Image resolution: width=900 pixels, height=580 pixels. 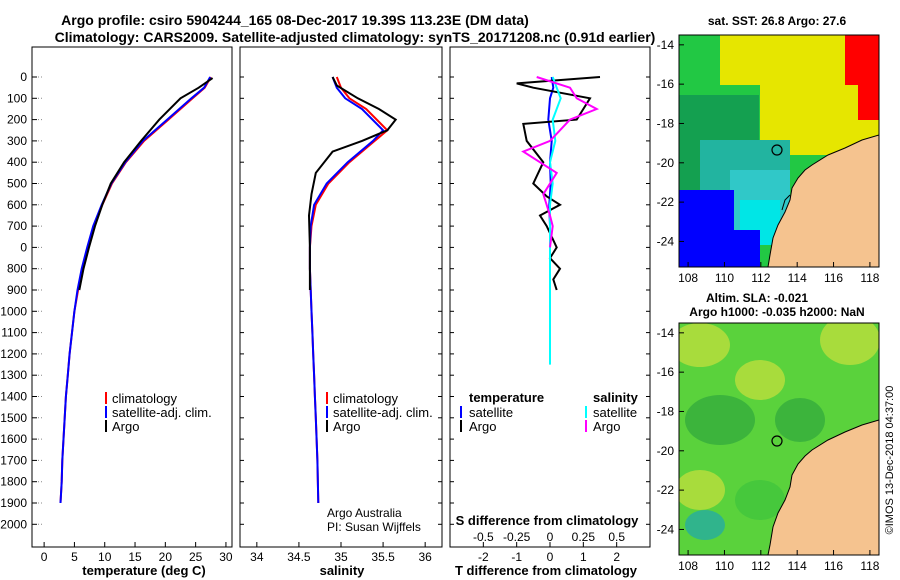 I want to click on salinity-tick-label: 35, so click(x=341, y=557).